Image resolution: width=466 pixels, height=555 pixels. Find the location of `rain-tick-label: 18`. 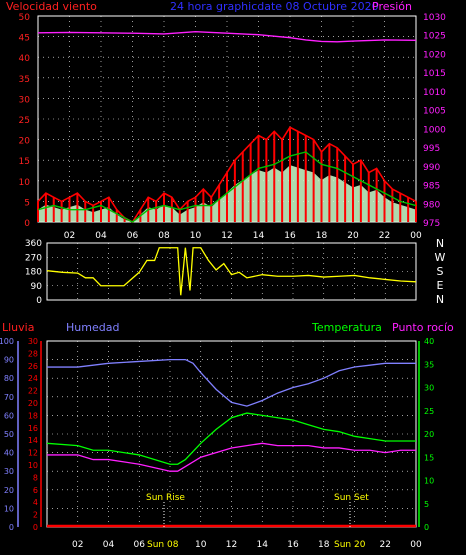

rain-tick-label: 18 is located at coordinates (33, 415).